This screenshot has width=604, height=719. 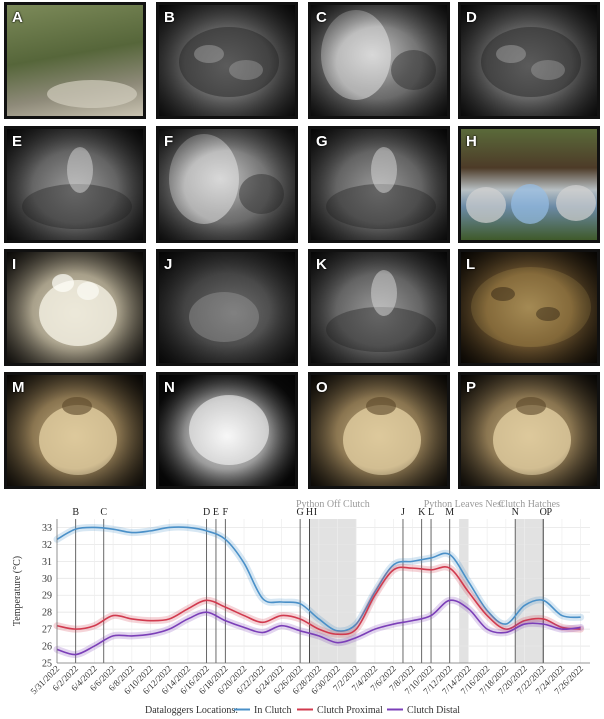 I want to click on event-label: N, so click(x=515, y=512).